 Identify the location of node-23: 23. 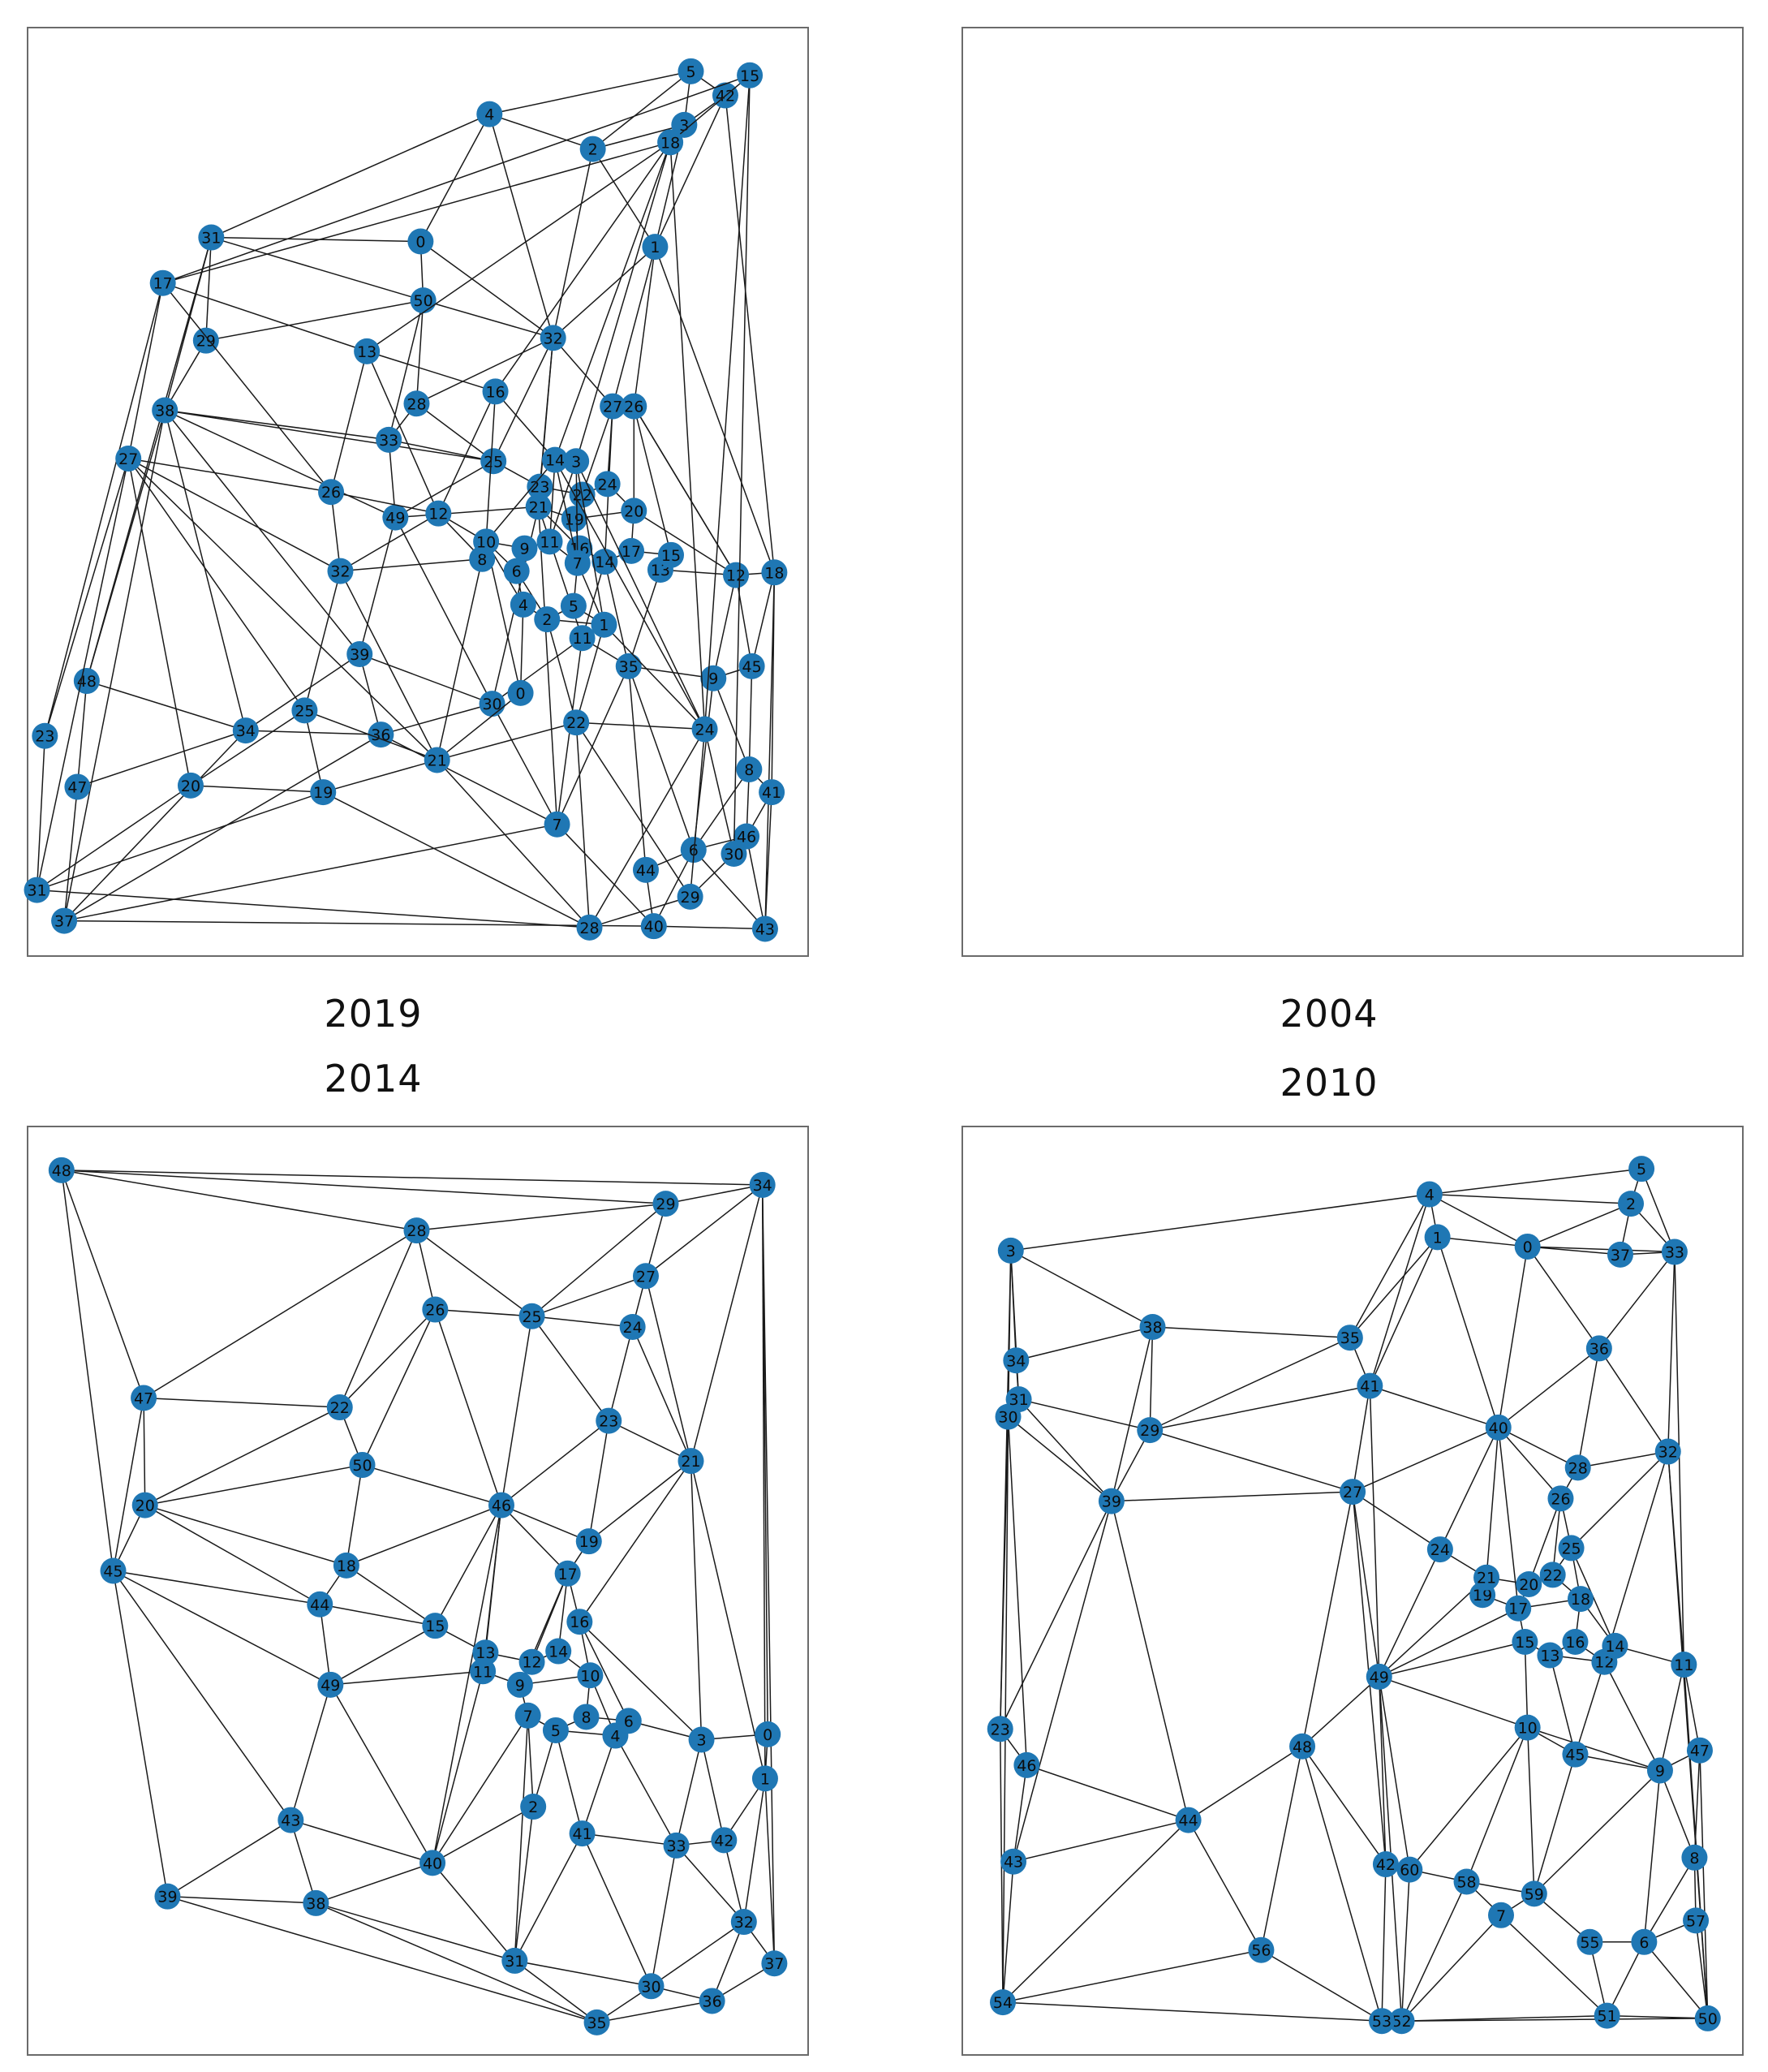
(45, 736).